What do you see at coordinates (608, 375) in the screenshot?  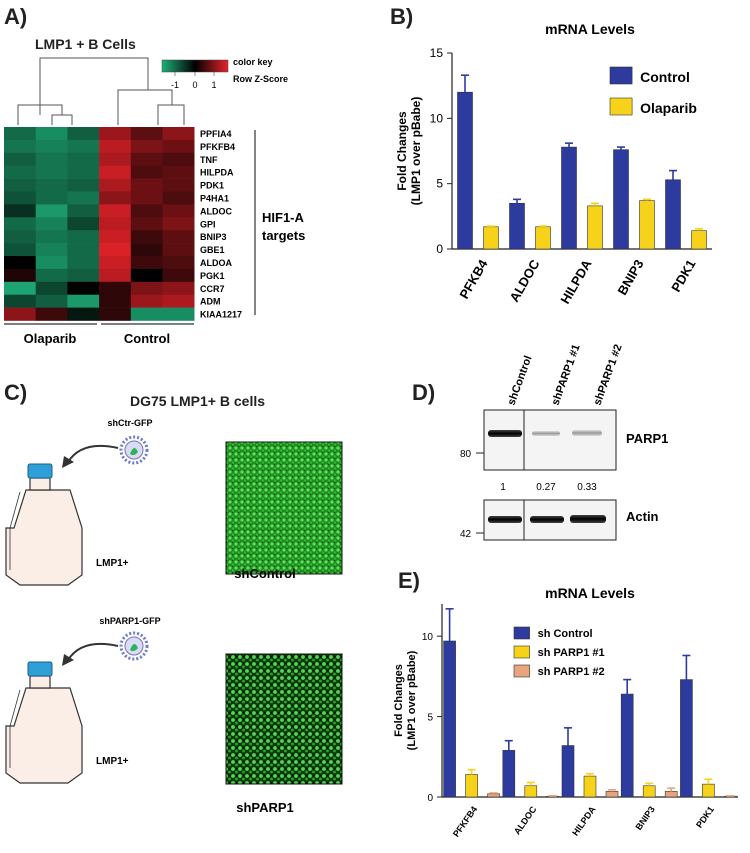 I see `lane-label-shparp1-2: shPARP1 #2` at bounding box center [608, 375].